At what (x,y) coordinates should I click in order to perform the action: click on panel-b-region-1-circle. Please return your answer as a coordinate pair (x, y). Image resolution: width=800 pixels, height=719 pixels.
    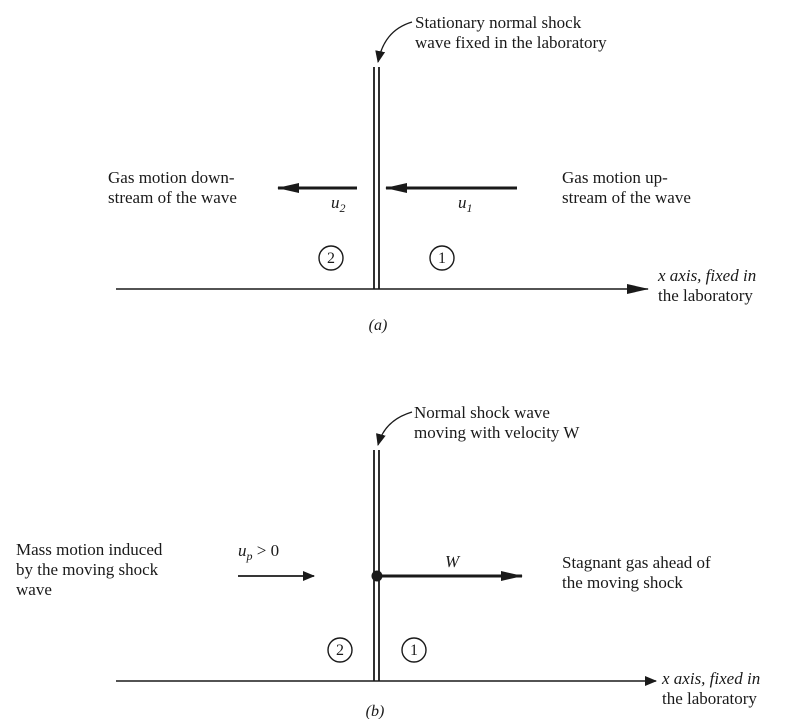
    Looking at the image, I should click on (414, 650).